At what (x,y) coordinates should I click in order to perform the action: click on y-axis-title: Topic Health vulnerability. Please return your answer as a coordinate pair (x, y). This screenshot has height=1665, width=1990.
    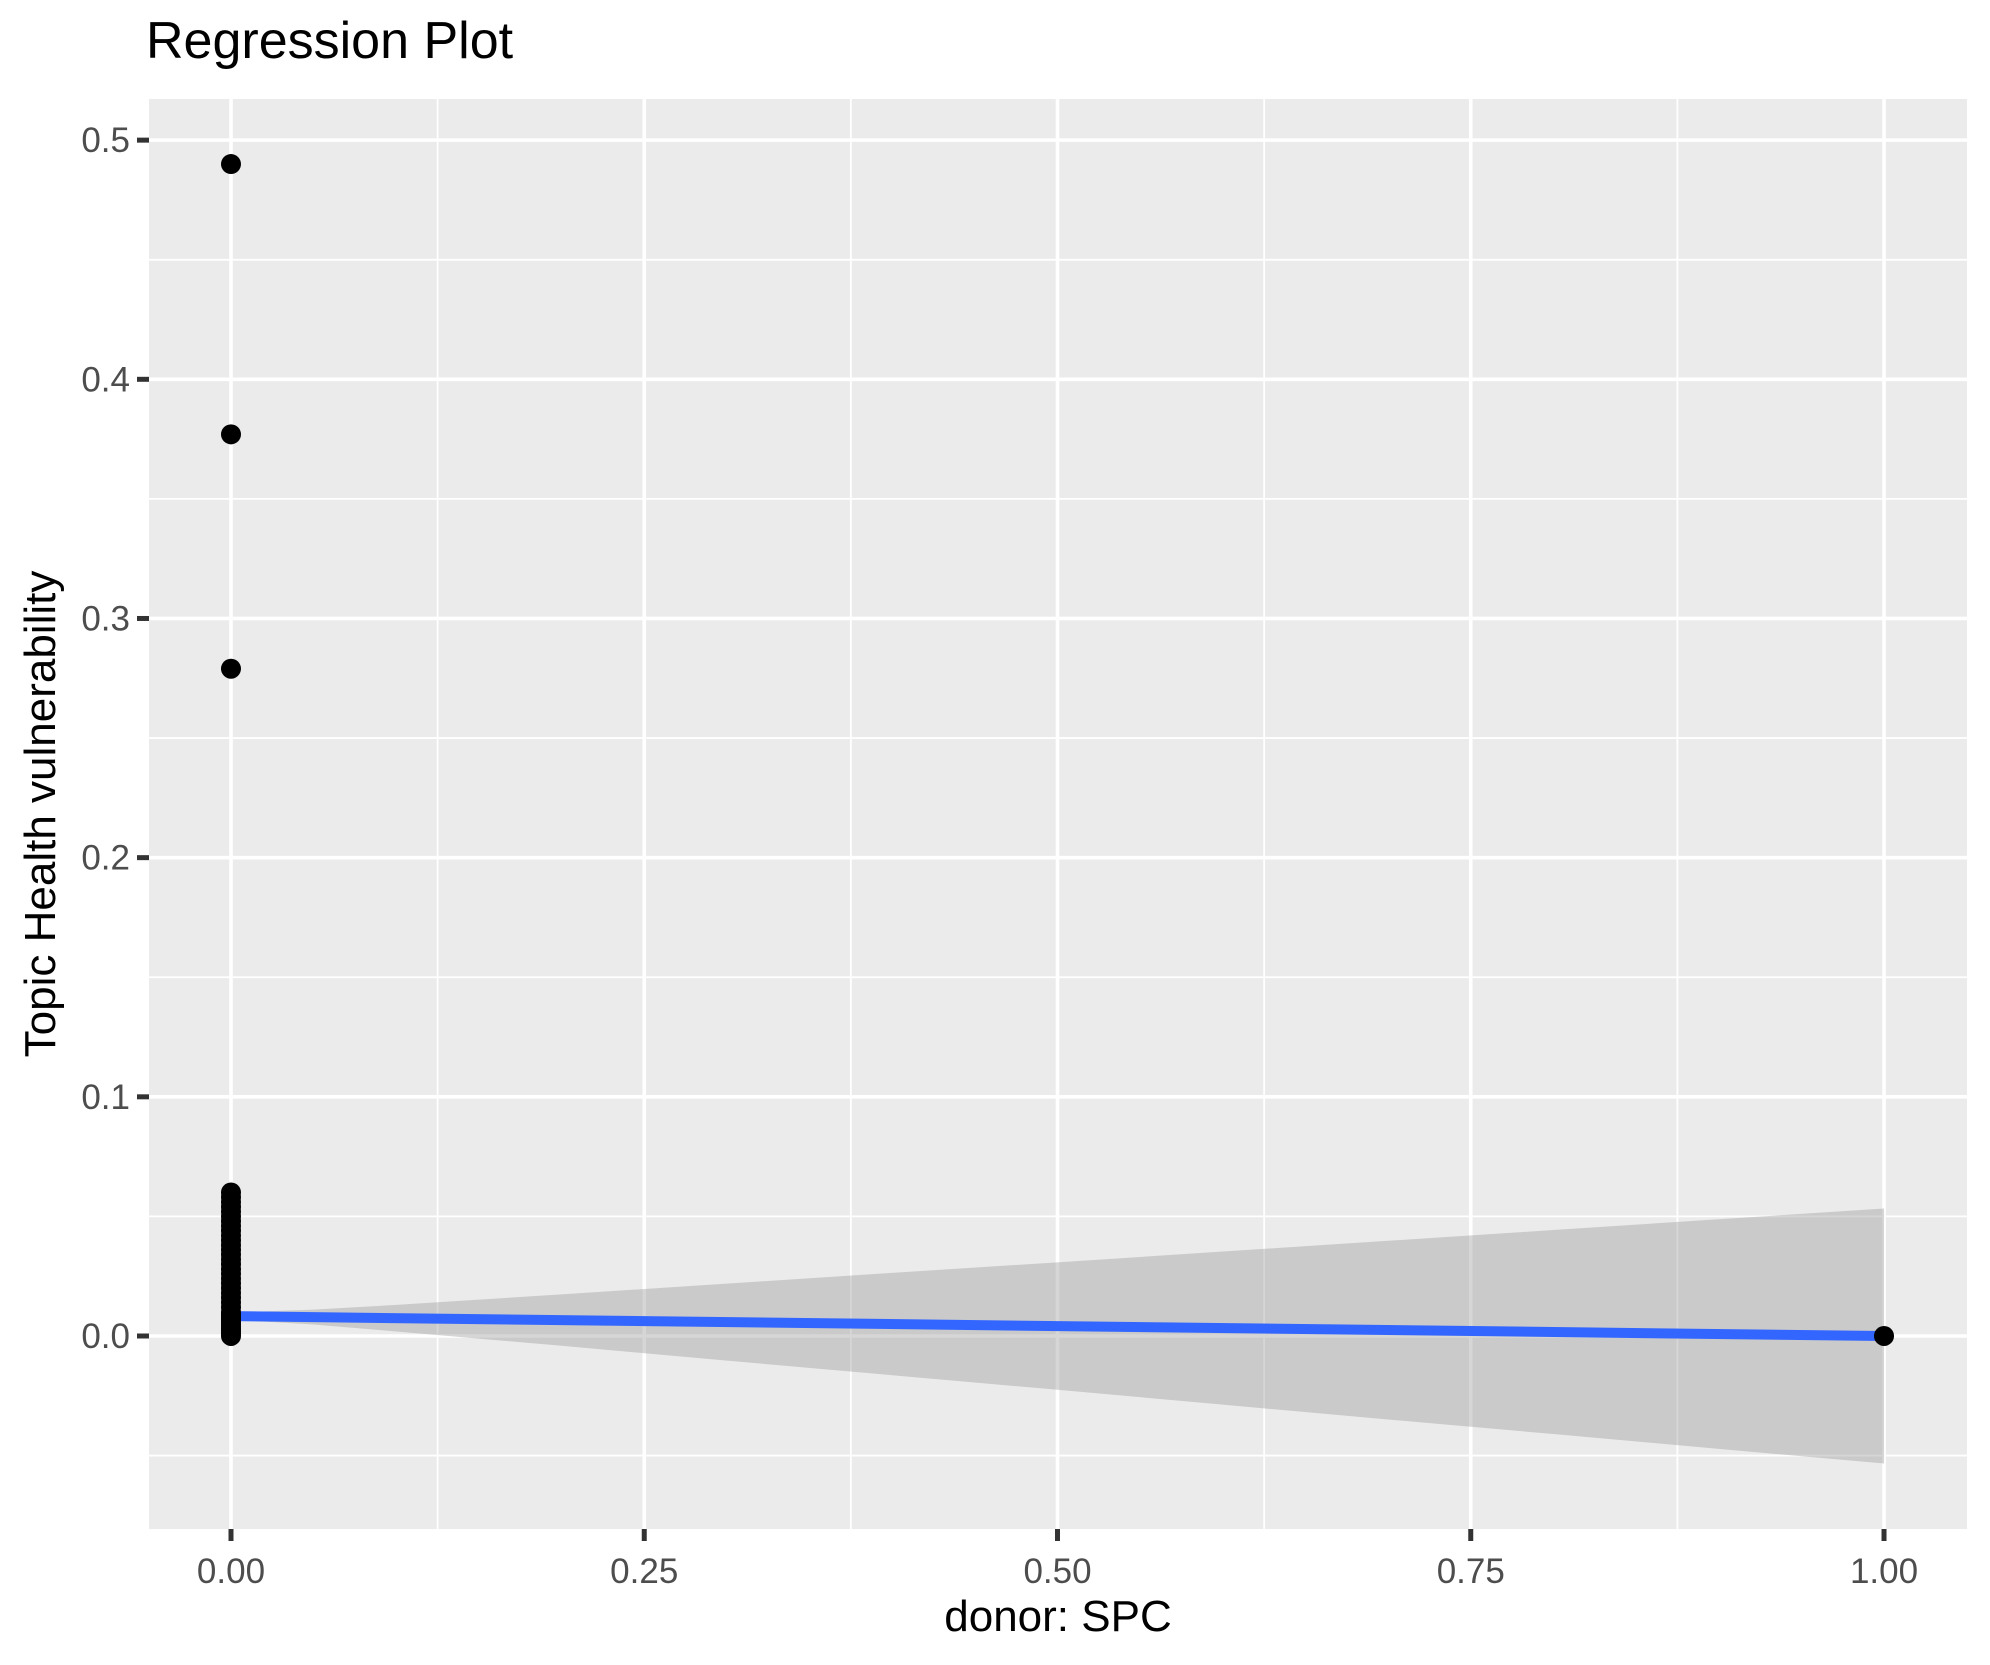
    Looking at the image, I should click on (40, 814).